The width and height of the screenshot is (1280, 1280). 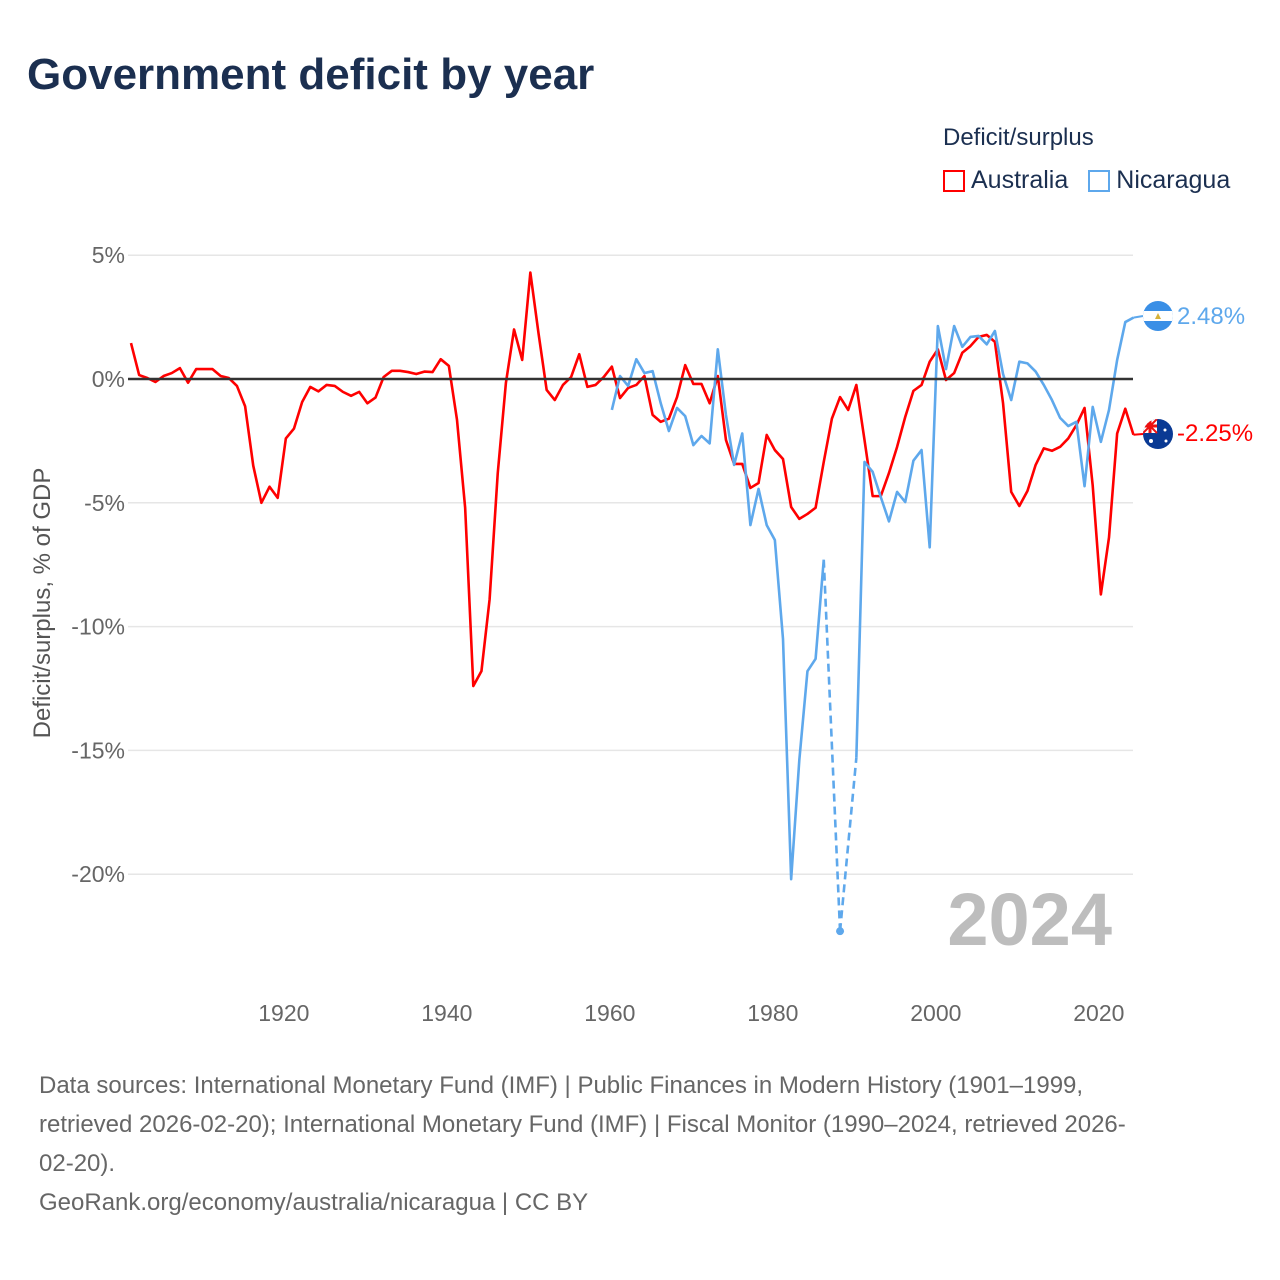 I want to click on x-tick-label: 1920, so click(x=283, y=1013).